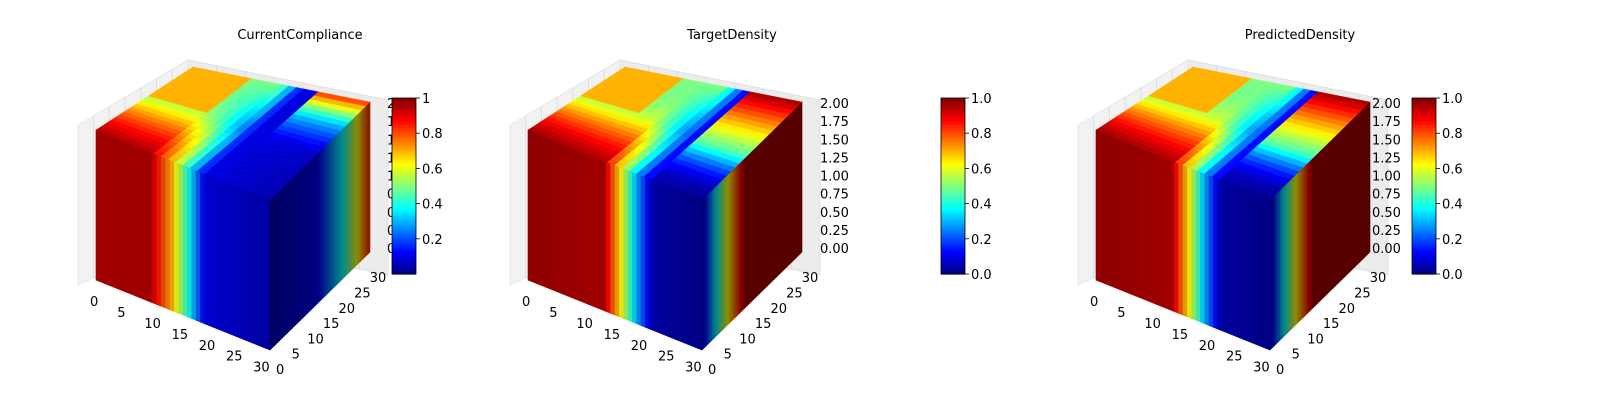 The height and width of the screenshot is (400, 1600). I want to click on x-tick-label: 20, so click(639, 346).